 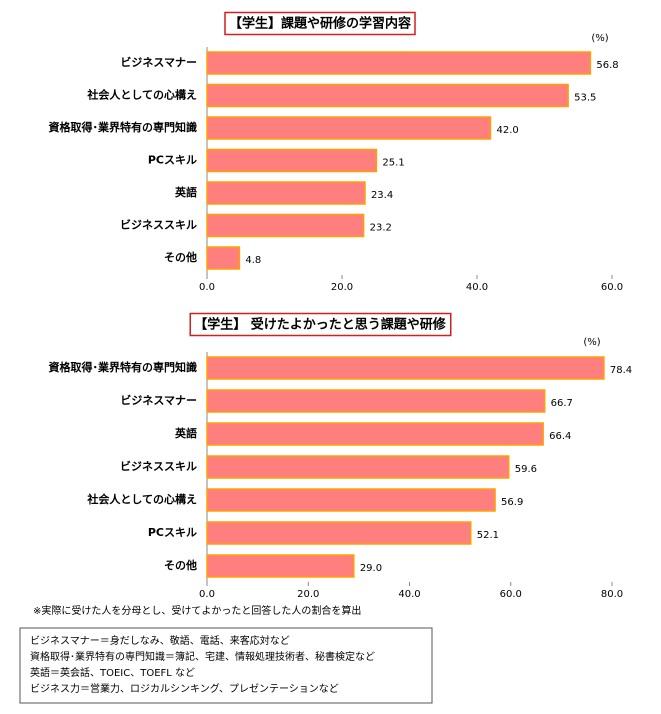 What do you see at coordinates (488, 535) in the screenshot?
I see `value-label: 52.1` at bounding box center [488, 535].